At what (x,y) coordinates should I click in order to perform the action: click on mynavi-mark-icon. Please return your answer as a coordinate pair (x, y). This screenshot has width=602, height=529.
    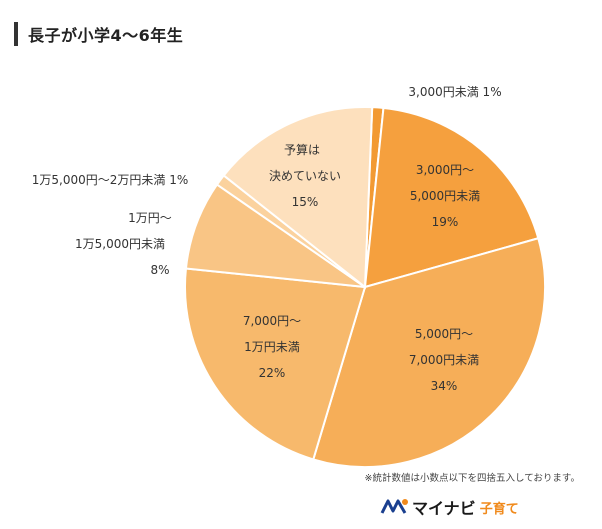
    Looking at the image, I should click on (394, 506).